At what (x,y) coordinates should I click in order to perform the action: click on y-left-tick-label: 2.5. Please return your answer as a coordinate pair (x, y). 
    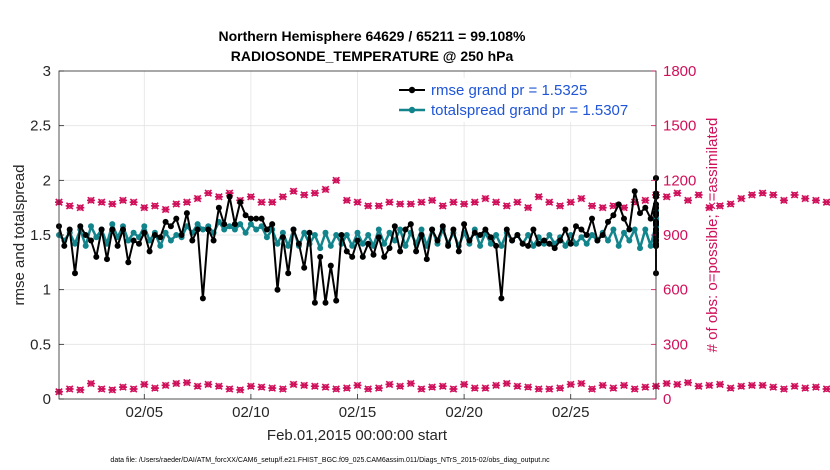
    Looking at the image, I should click on (40, 126).